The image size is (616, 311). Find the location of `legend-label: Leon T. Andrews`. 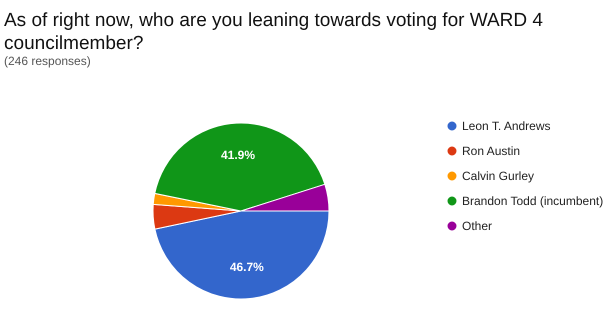

legend-label: Leon T. Andrews is located at coordinates (506, 126).